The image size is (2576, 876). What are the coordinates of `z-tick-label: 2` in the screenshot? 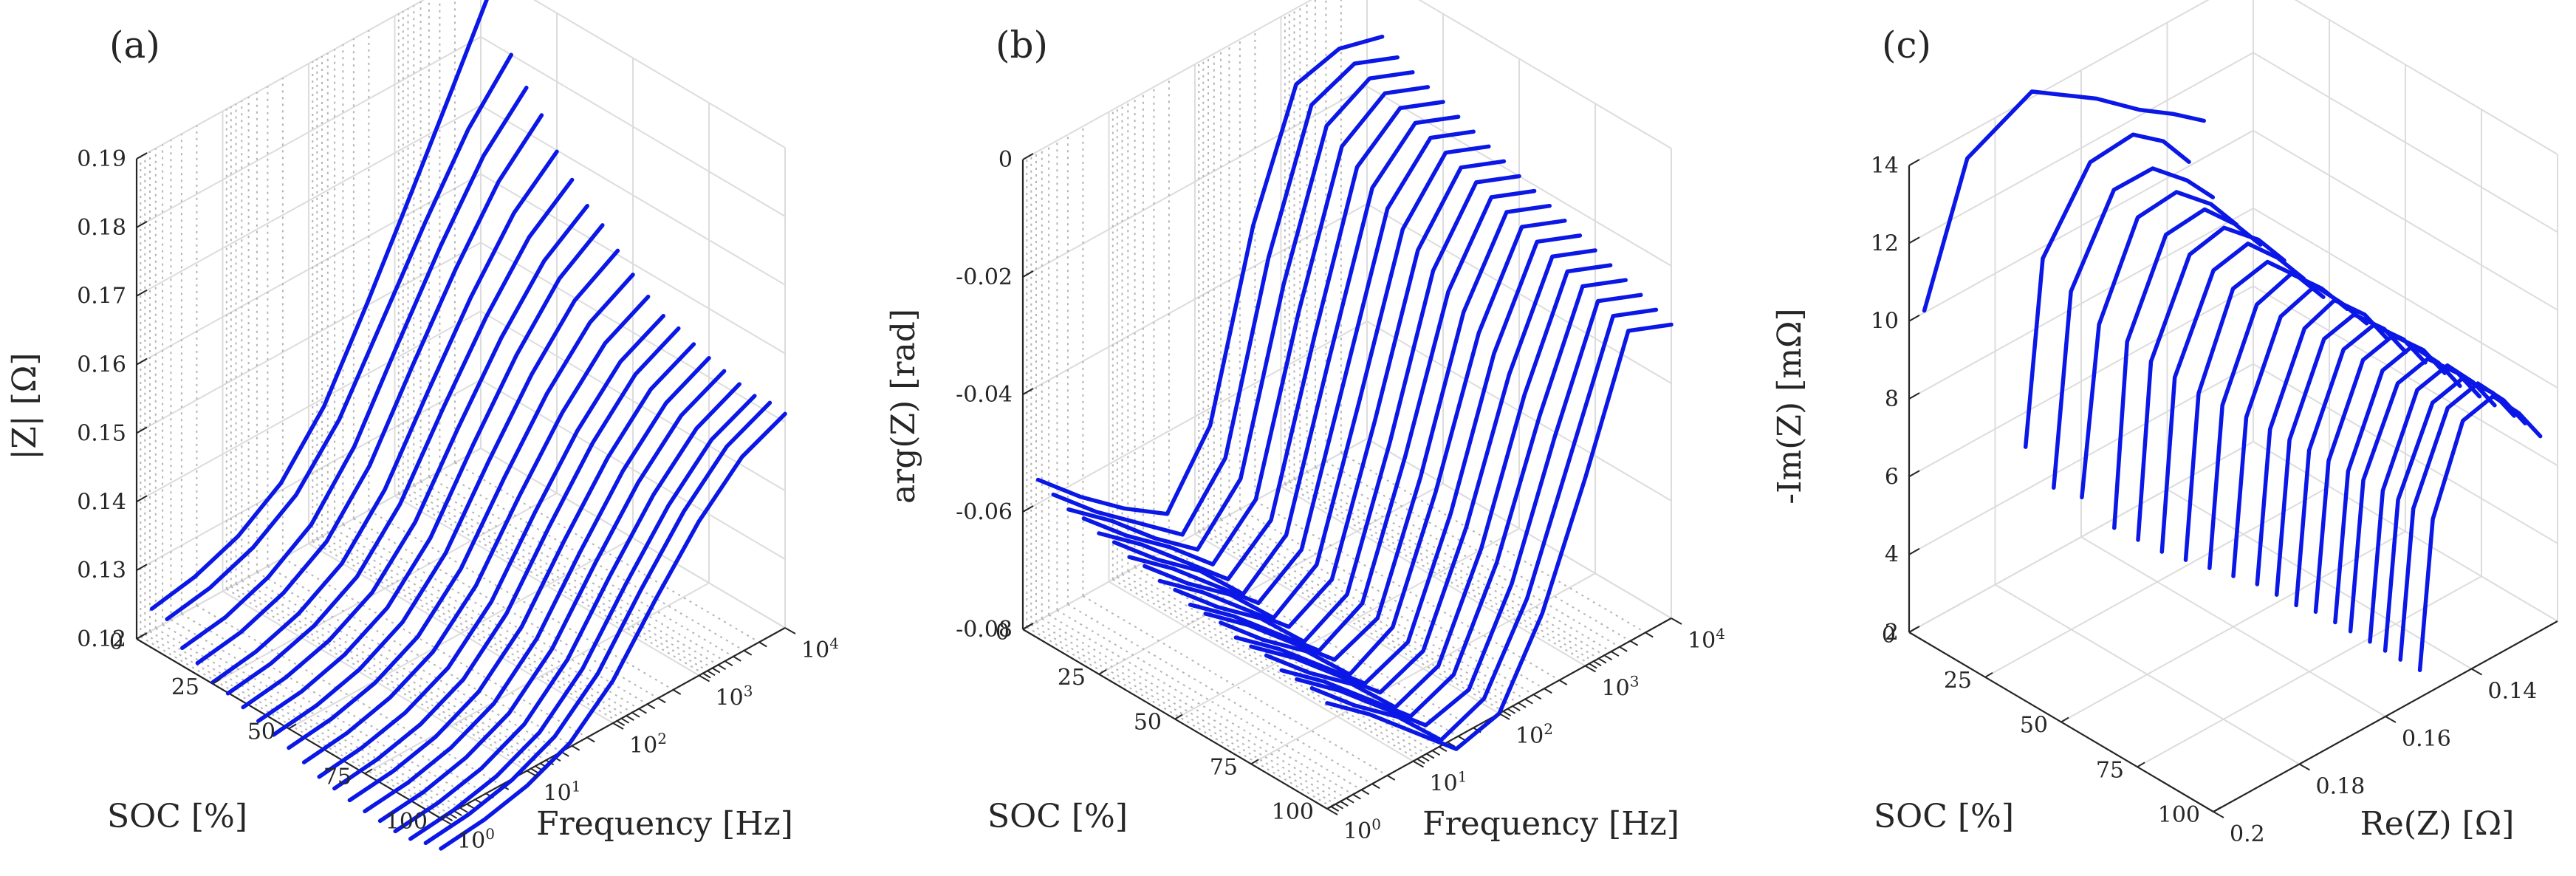 It's located at (1892, 633).